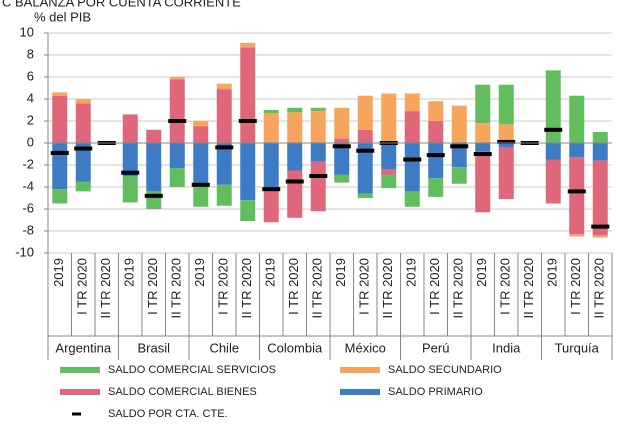  What do you see at coordinates (445, 370) in the screenshot?
I see `legend-label: SALDO SECUNDARIO` at bounding box center [445, 370].